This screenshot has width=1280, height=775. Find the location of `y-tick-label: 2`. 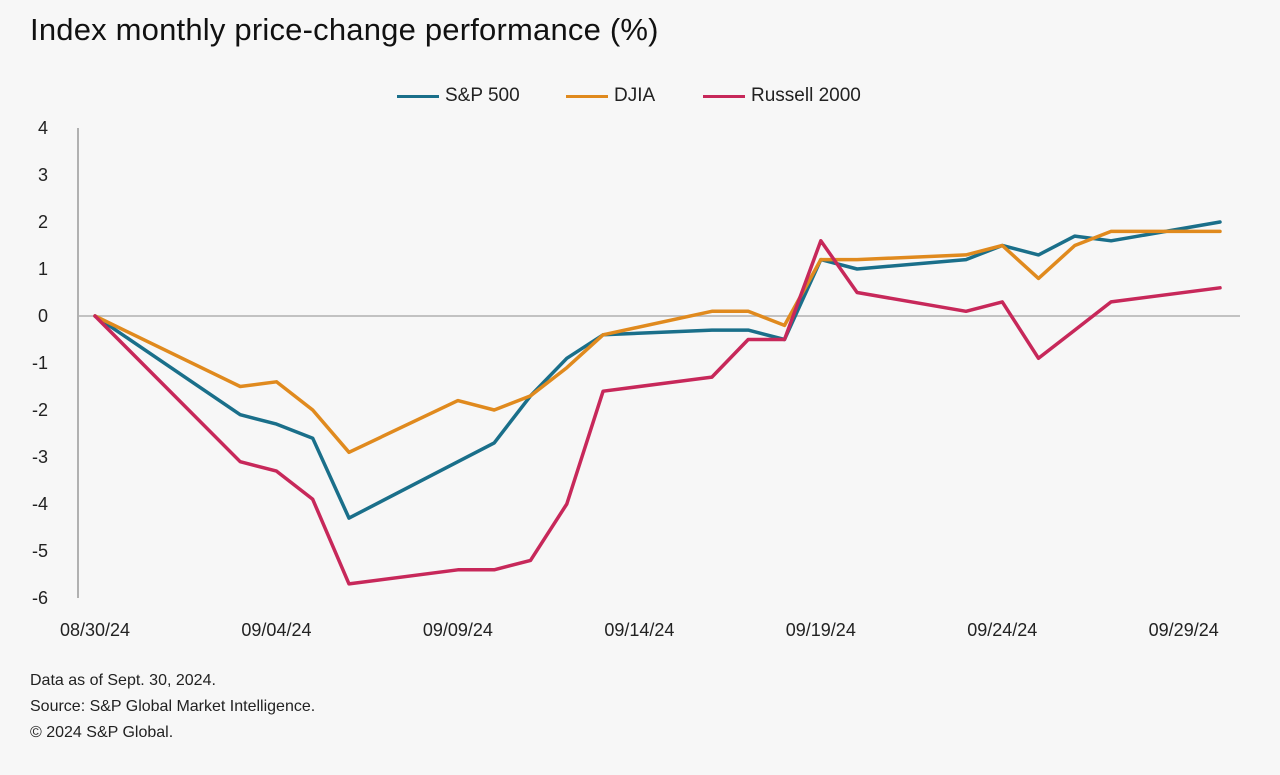

y-tick-label: 2 is located at coordinates (43, 222).